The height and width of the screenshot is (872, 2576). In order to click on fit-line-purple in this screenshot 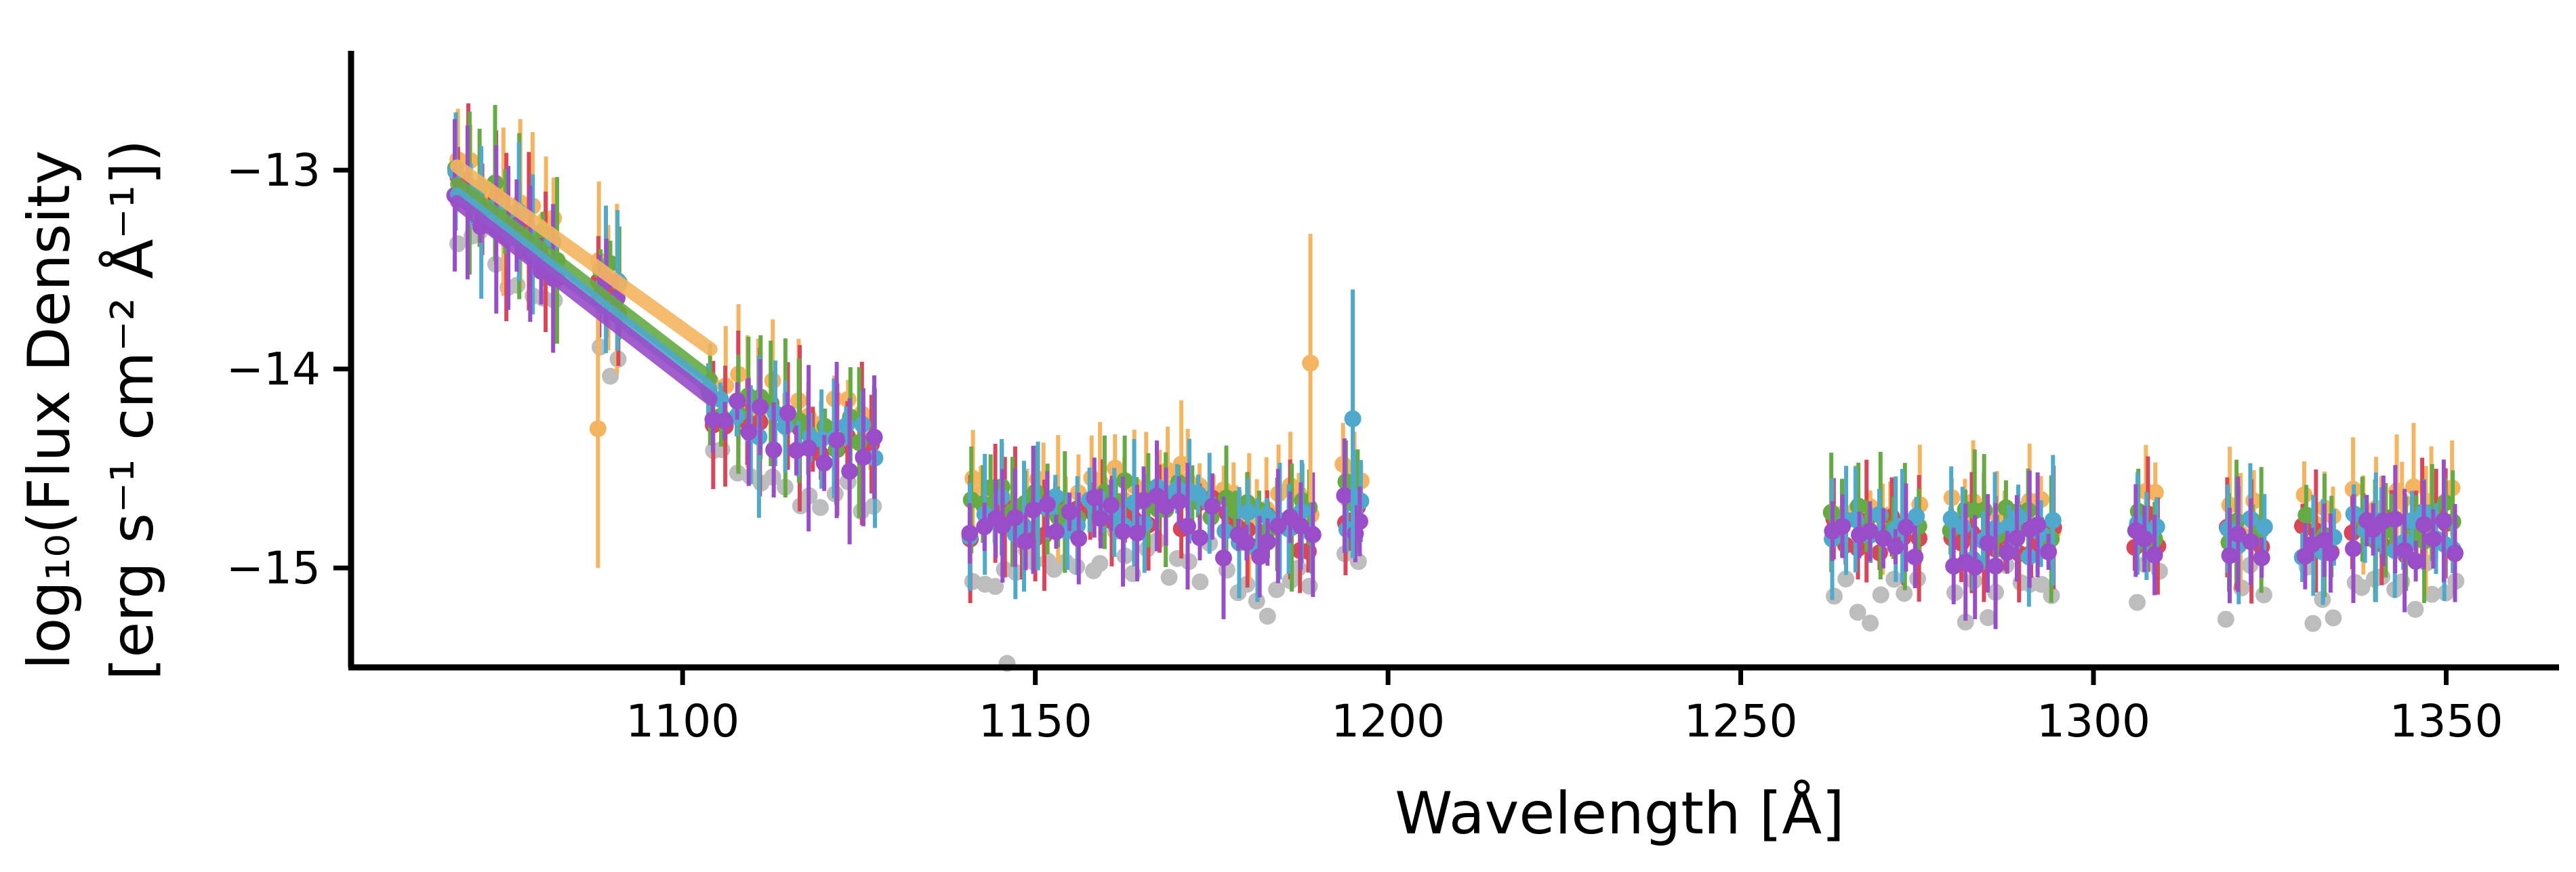, I will do `click(584, 300)`.